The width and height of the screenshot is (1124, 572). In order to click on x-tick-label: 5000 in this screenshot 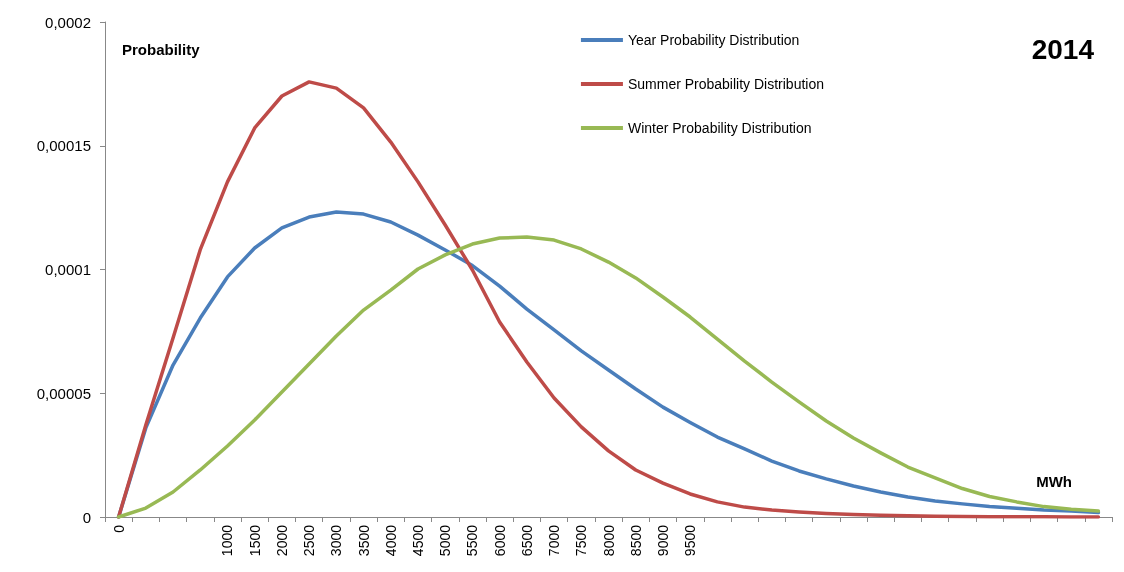, I will do `click(445, 540)`.